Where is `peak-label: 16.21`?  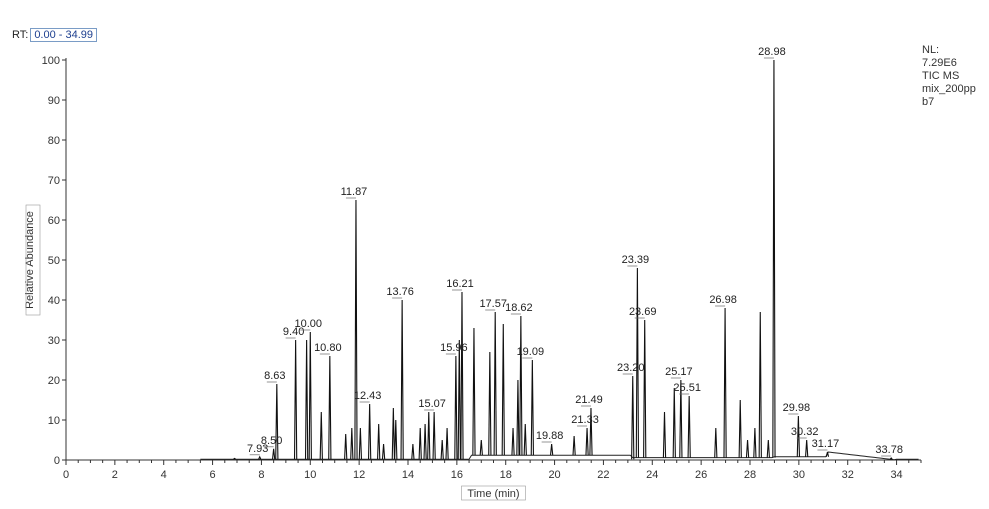 peak-label: 16.21 is located at coordinates (460, 284).